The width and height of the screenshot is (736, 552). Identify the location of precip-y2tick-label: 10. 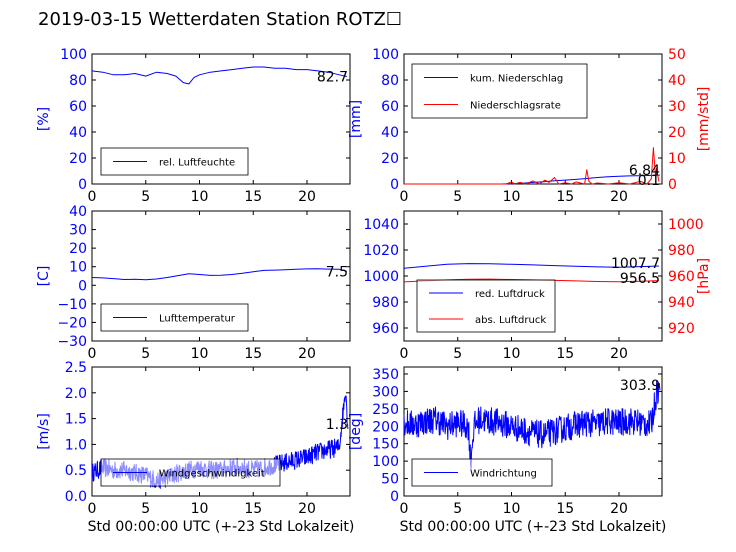
(677, 159).